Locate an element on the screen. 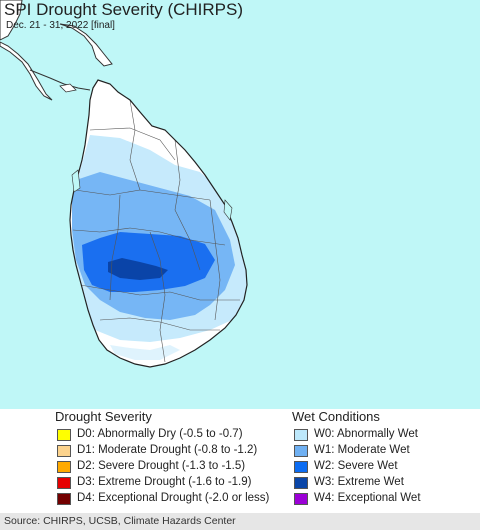  pale-south is located at coordinates (145, 352).